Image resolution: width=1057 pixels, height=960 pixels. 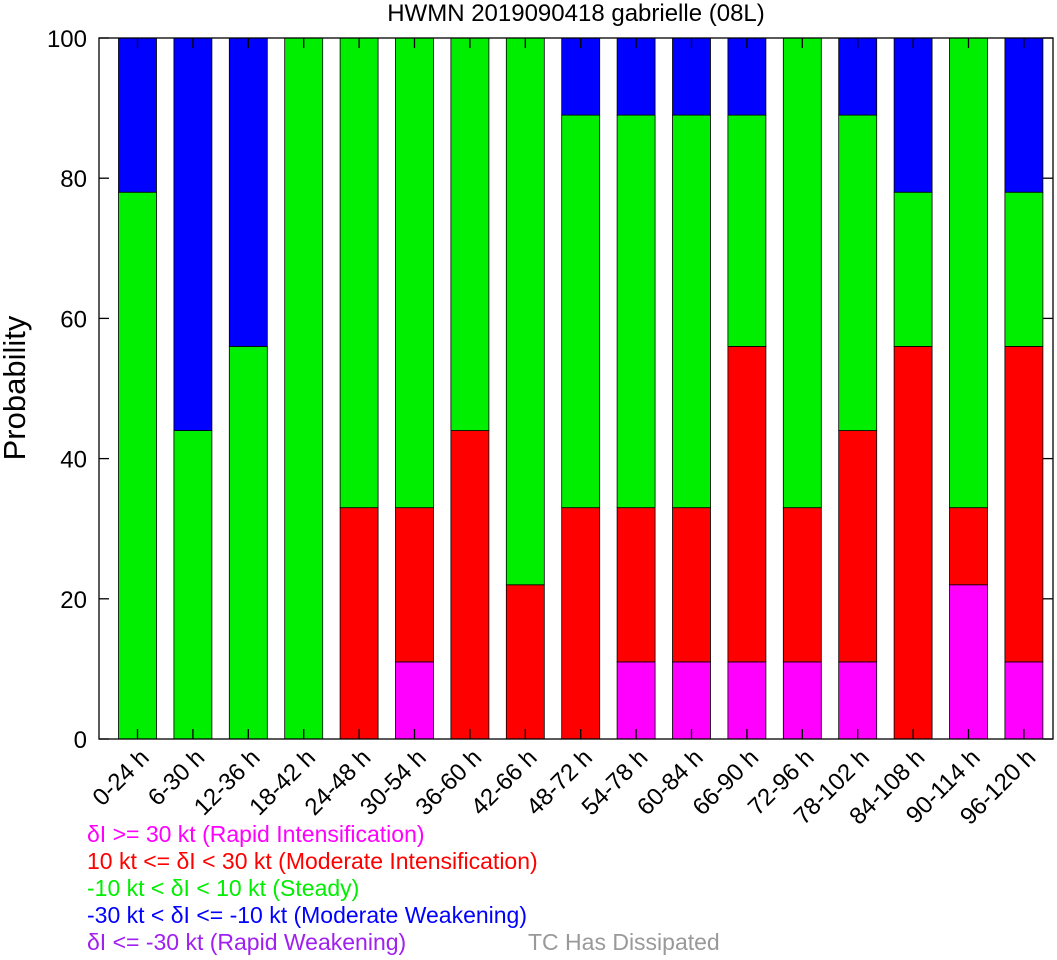 What do you see at coordinates (73, 460) in the screenshot?
I see `y-tick-label: 40` at bounding box center [73, 460].